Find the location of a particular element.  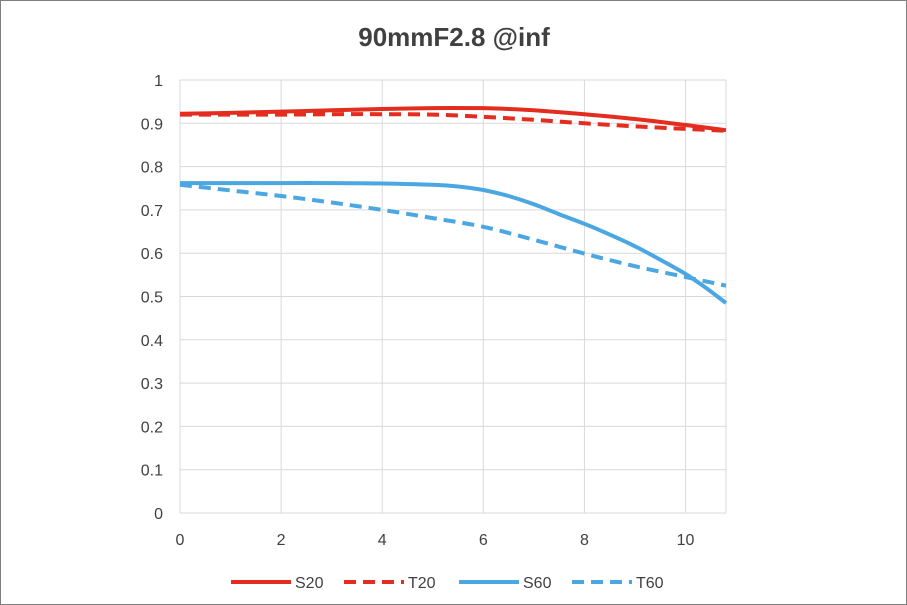

series-line-s60 is located at coordinates (454, 243).